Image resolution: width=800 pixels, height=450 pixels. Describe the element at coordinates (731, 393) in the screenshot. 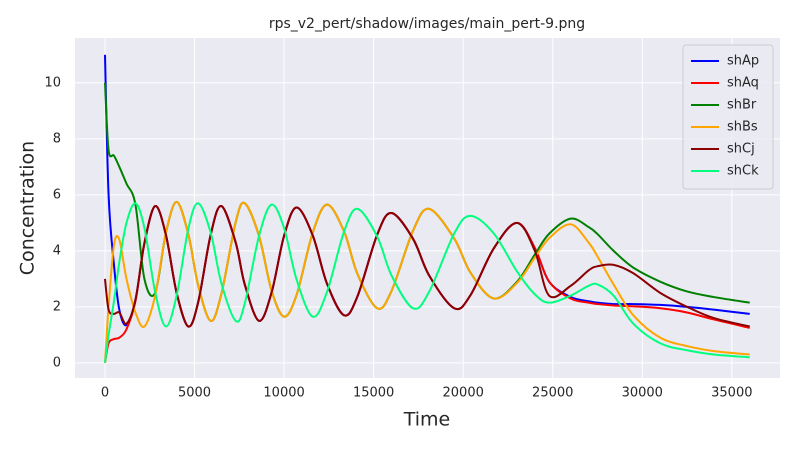

I see `x-tick-label: 35000` at that location.